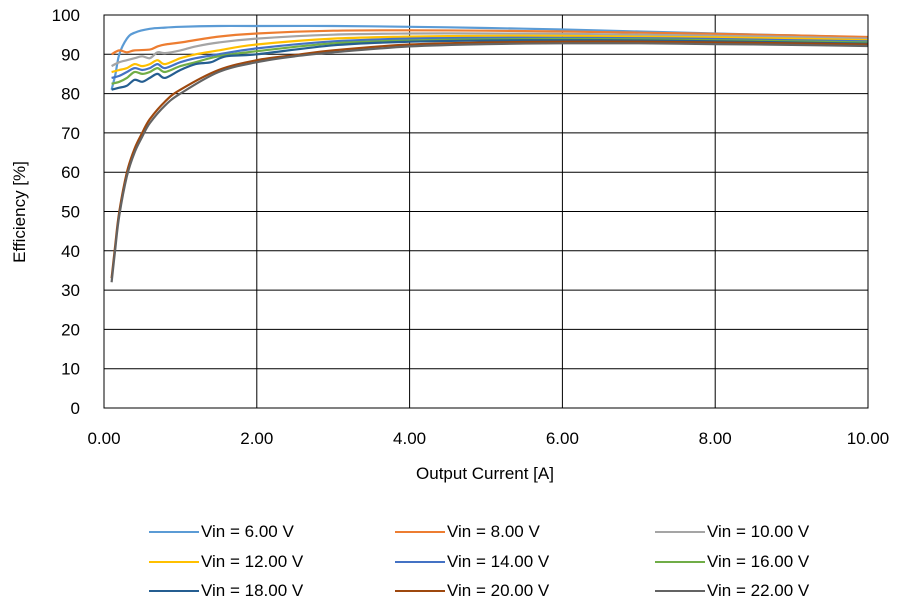 This screenshot has width=898, height=605. I want to click on y-tick-label: 70, so click(70, 133).